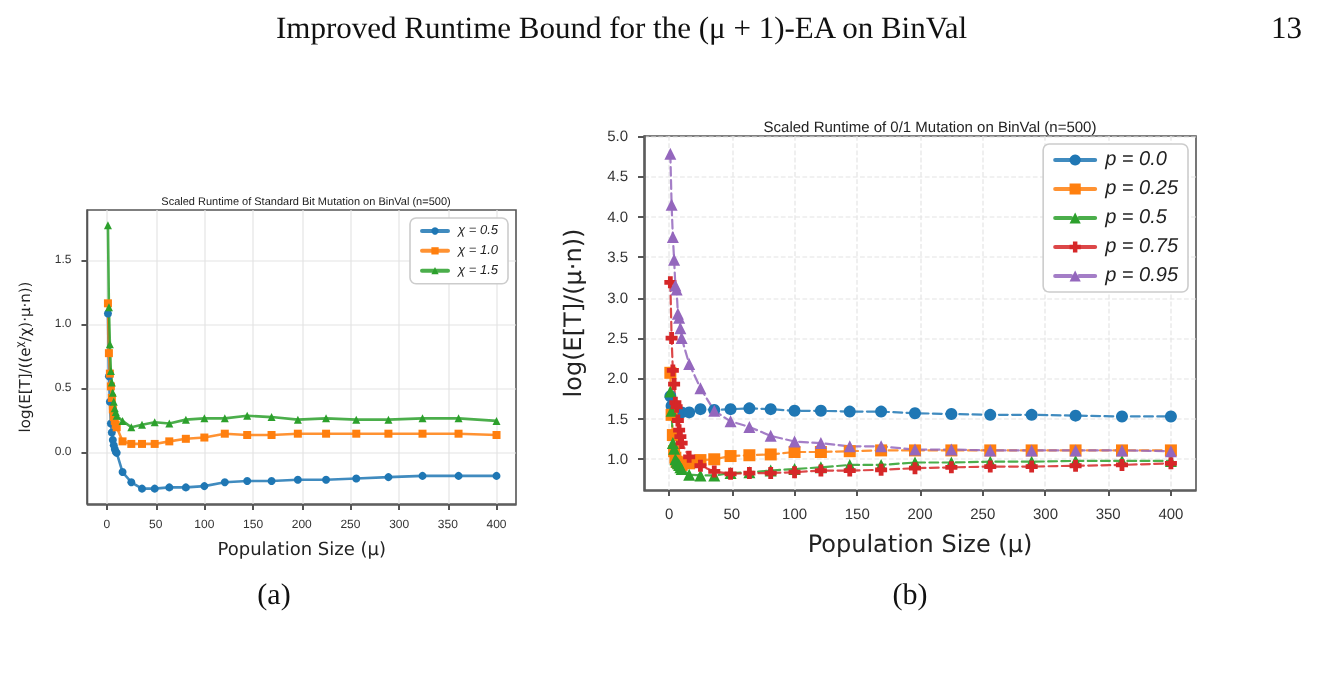  What do you see at coordinates (1141, 189) in the screenshot?
I see `legend-label: p = 0.25` at bounding box center [1141, 189].